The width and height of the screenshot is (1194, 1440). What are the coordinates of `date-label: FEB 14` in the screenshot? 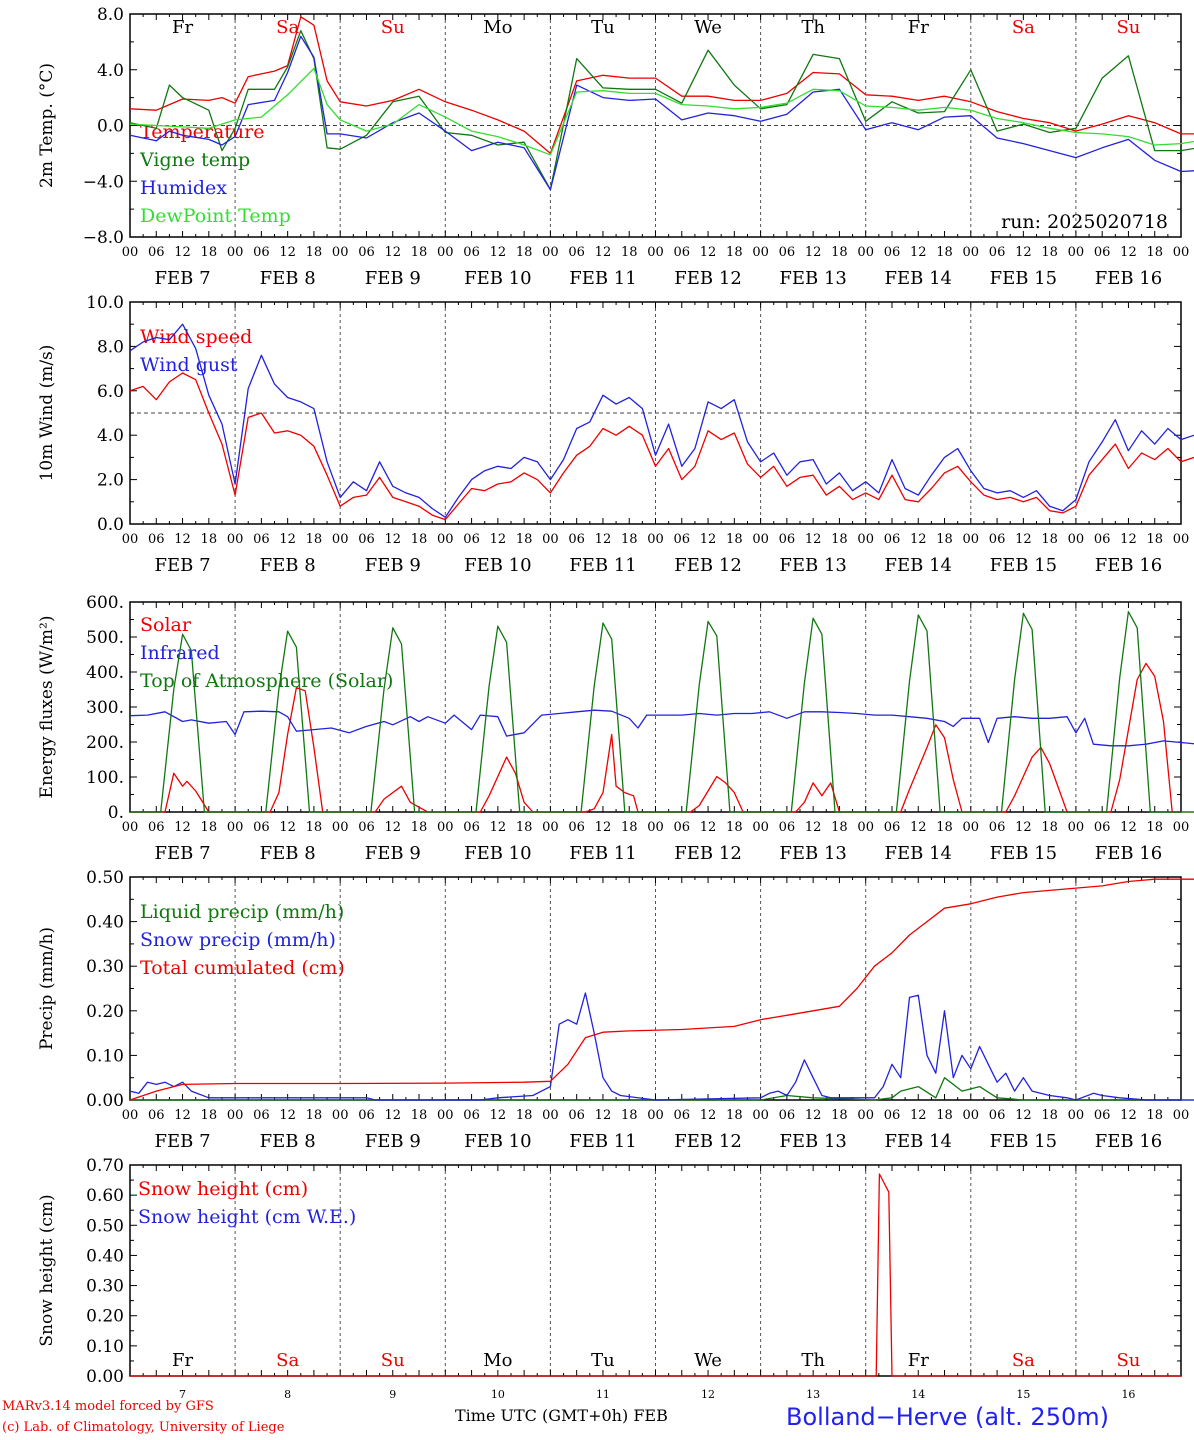 It's located at (918, 565).